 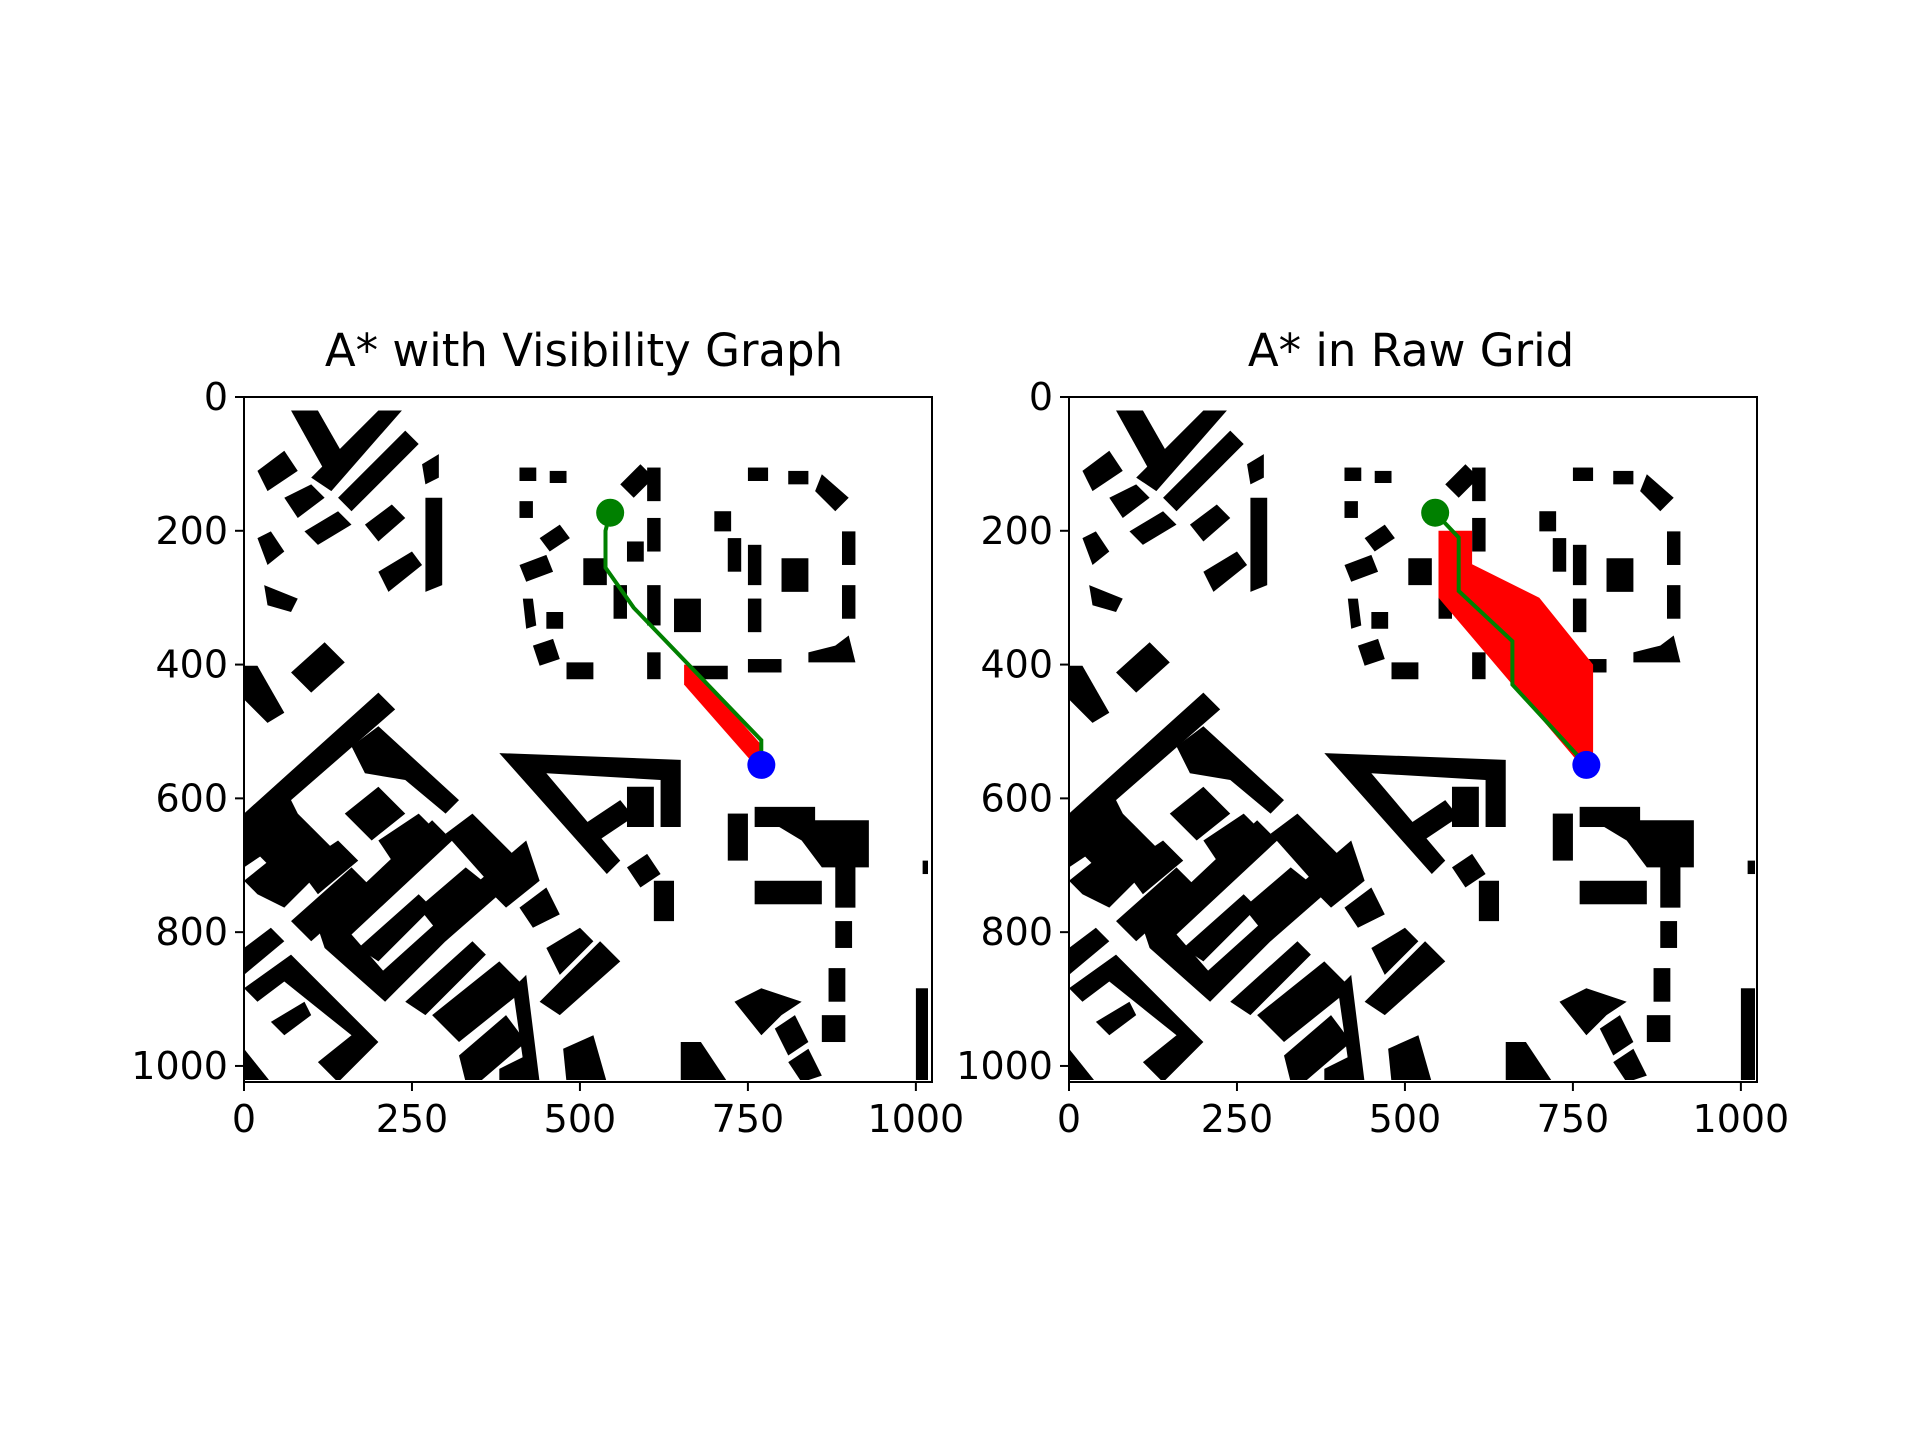 What do you see at coordinates (761, 764) in the screenshot?
I see `left-goal-marker` at bounding box center [761, 764].